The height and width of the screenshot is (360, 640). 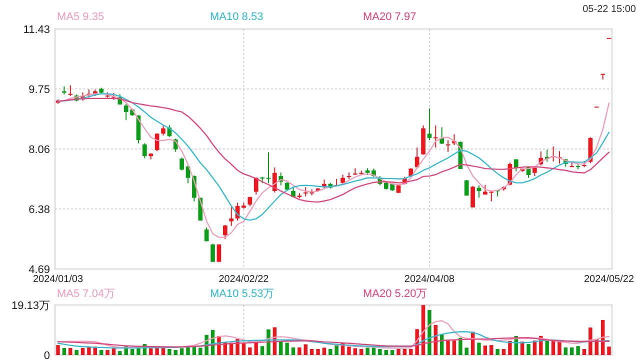 I want to click on x-tick-label: 2024/02/22, so click(x=244, y=279).